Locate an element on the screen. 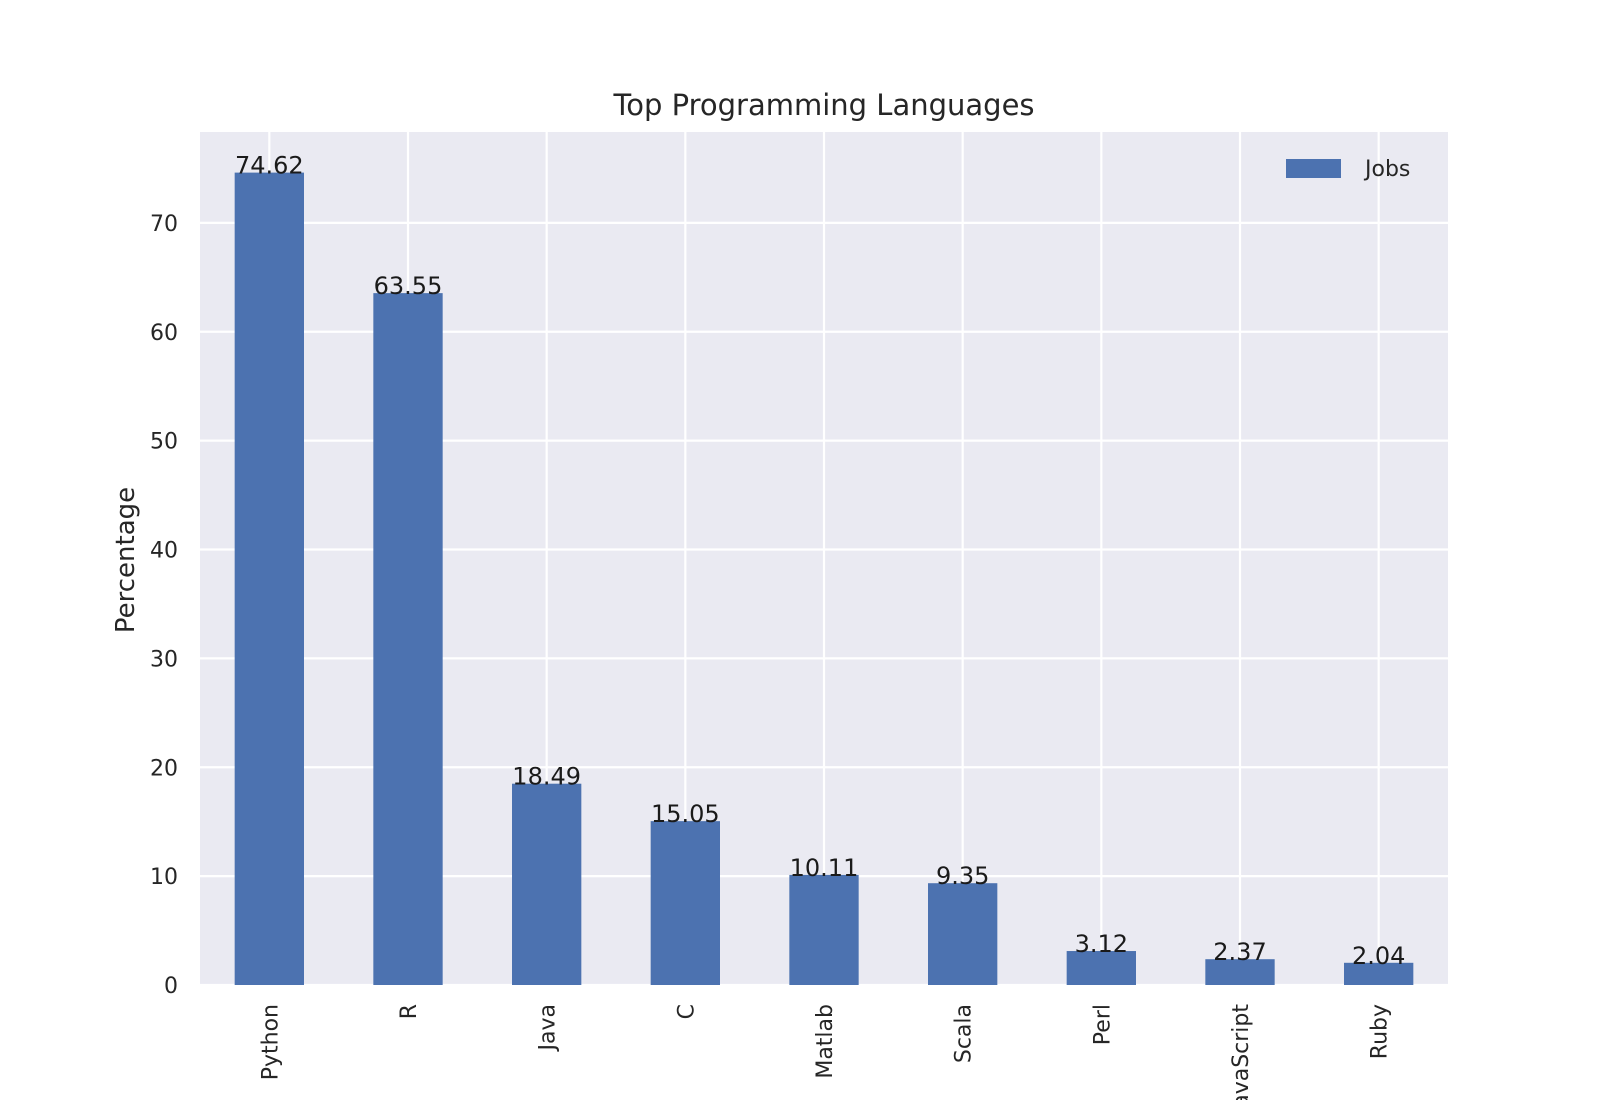  bar-value-label: 10.11 is located at coordinates (824, 868).